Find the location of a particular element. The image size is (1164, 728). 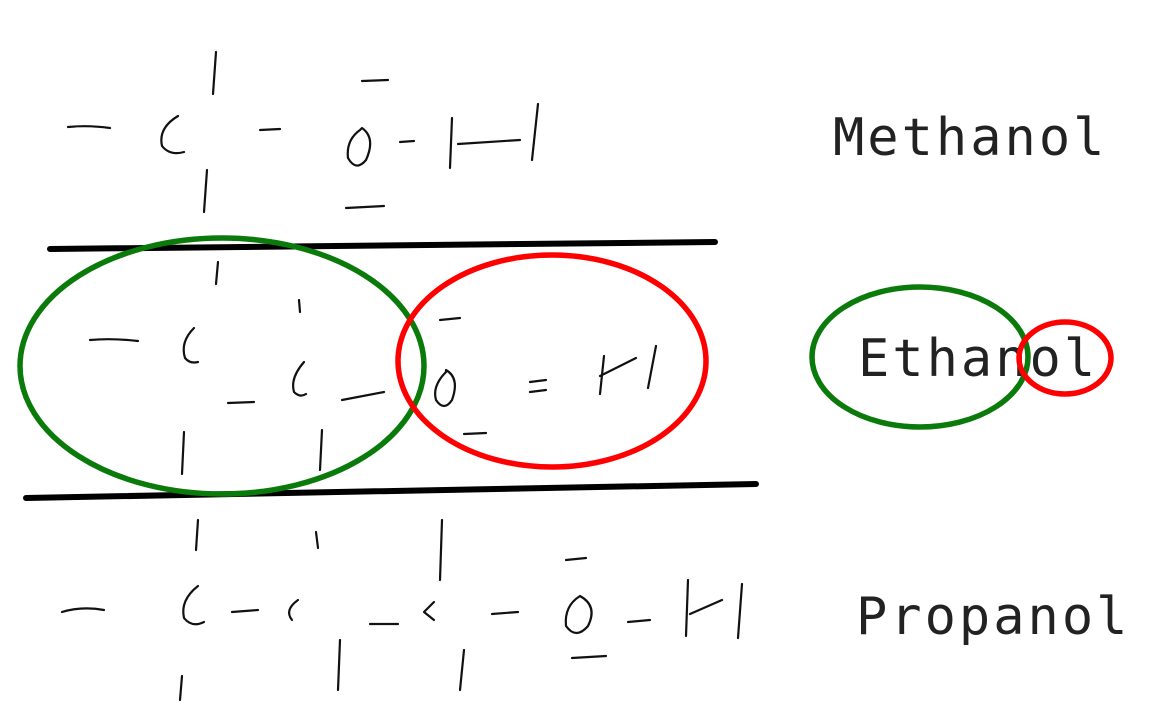

propanol-structure is located at coordinates (402, 610).